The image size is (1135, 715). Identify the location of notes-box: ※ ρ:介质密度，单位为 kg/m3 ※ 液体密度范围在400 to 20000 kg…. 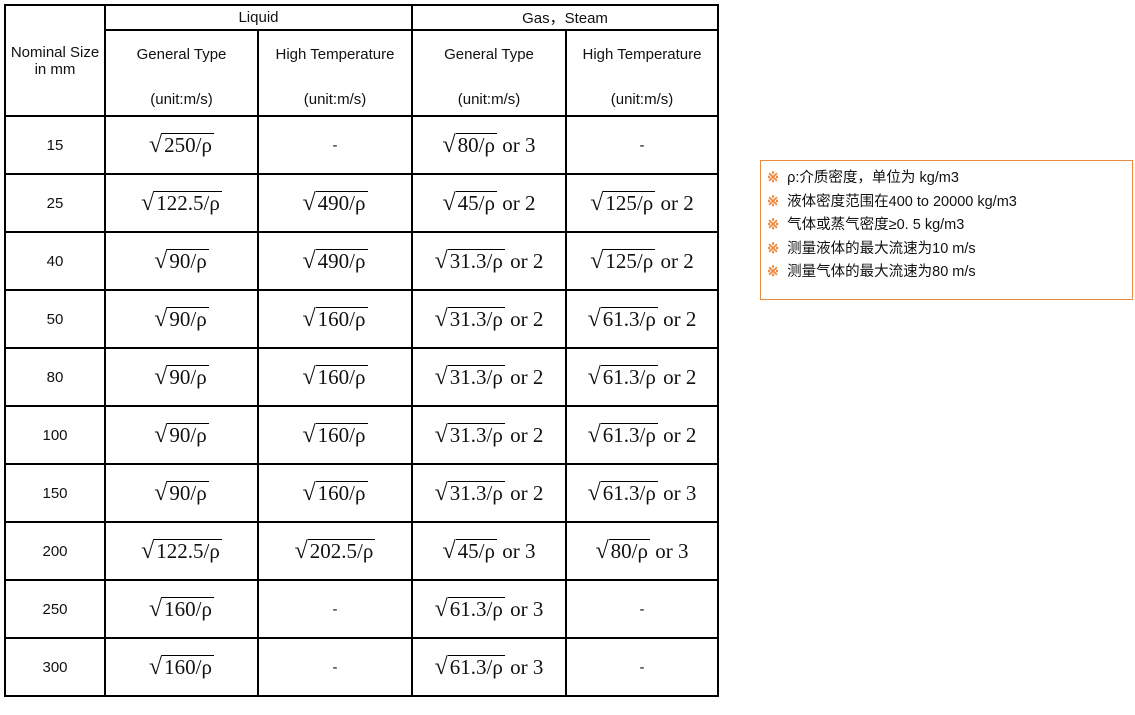
(946, 230).